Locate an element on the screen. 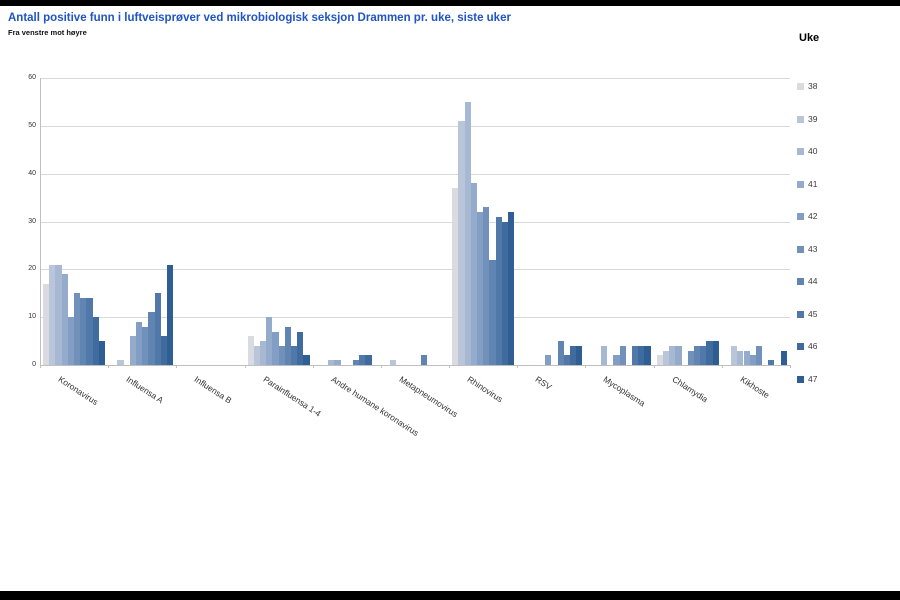 The width and height of the screenshot is (900, 600). bar-week39-kikhoste is located at coordinates (734, 355).